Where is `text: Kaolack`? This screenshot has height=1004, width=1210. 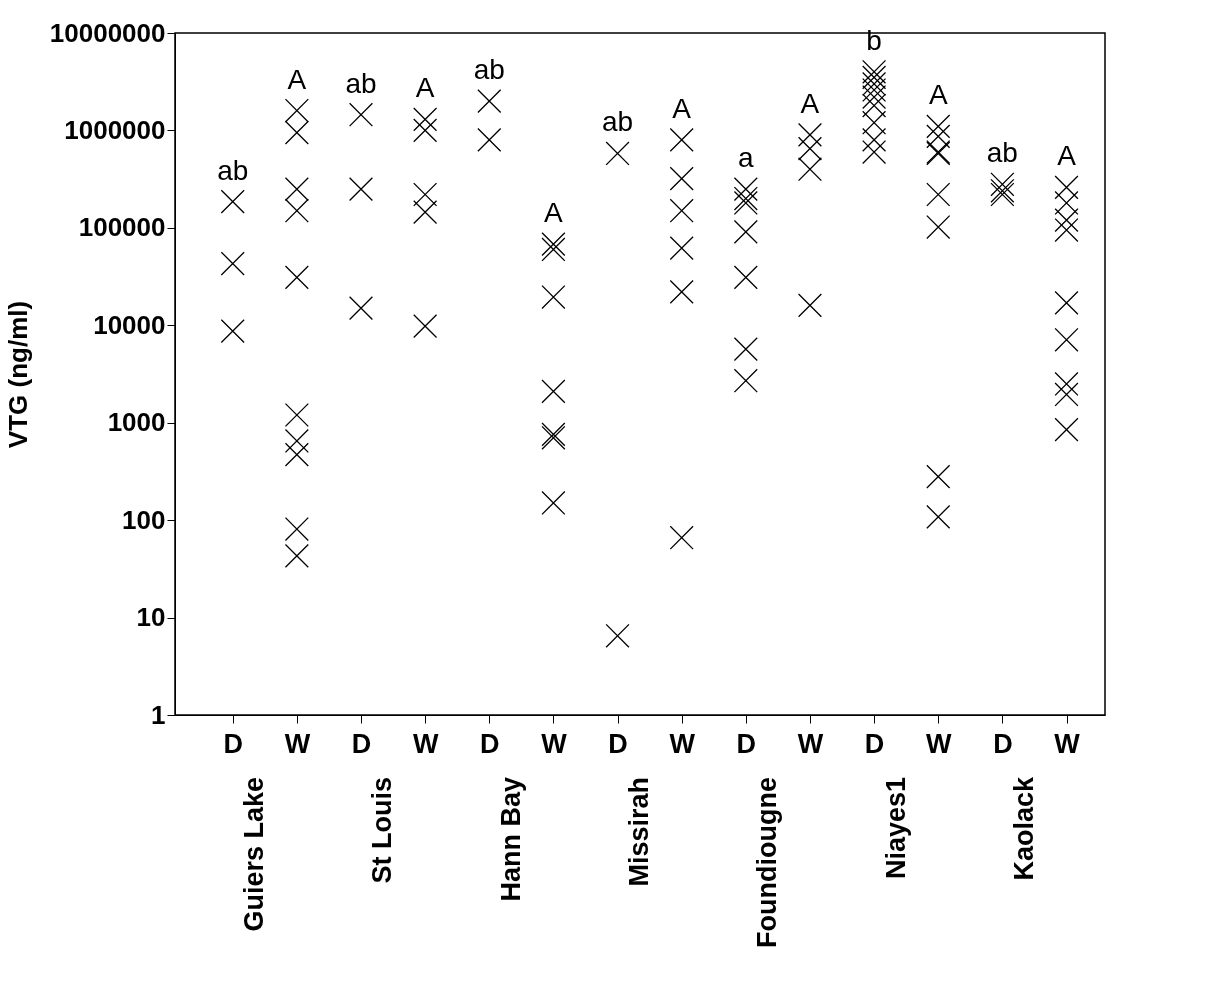 text: Kaolack is located at coordinates (1023, 828).